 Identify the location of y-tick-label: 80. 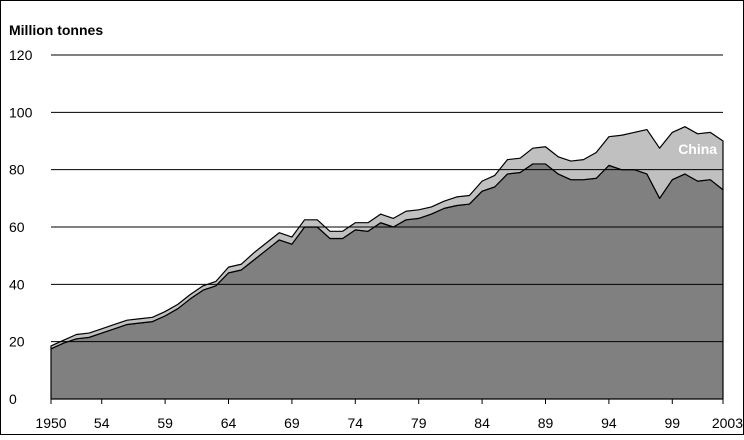
(17, 170).